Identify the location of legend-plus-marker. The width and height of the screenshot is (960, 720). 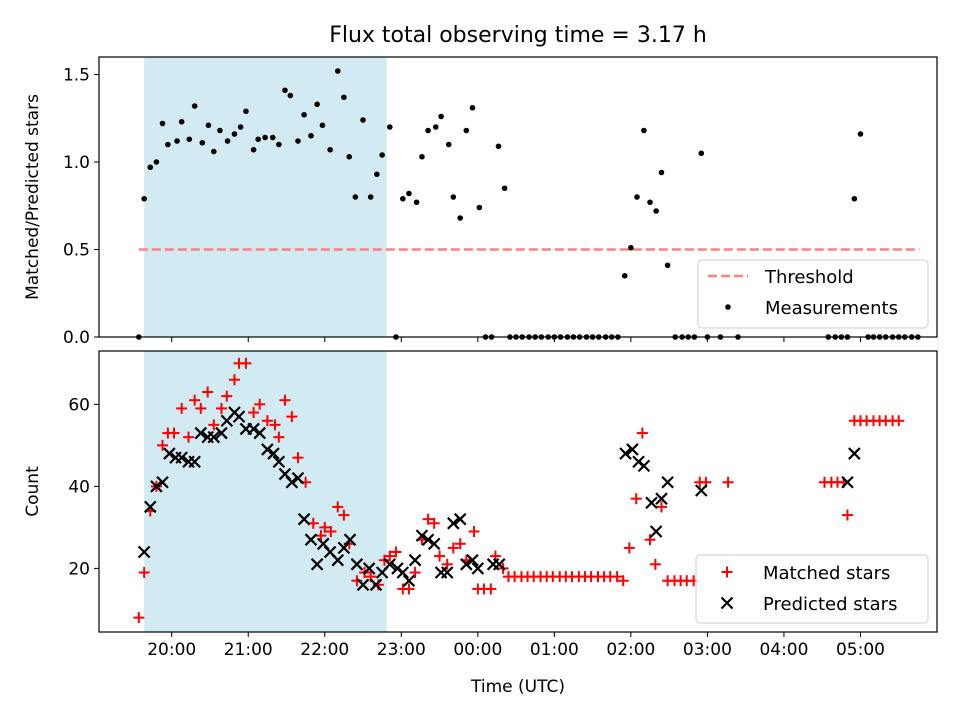
(727, 572).